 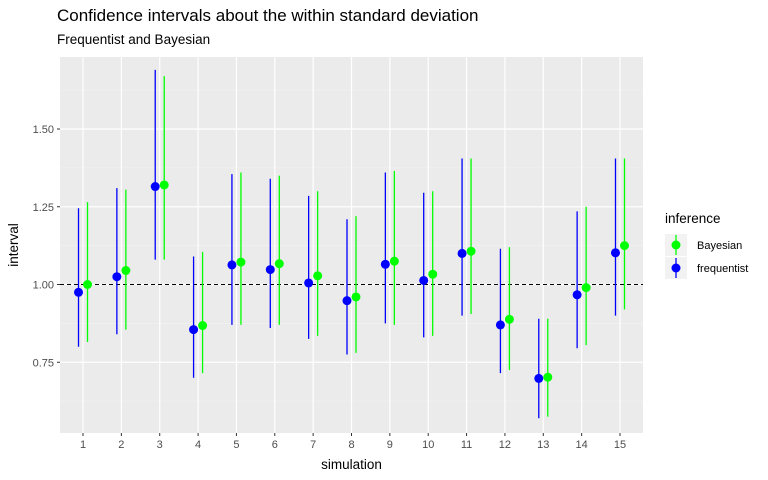 What do you see at coordinates (543, 445) in the screenshot?
I see `x-tick-label: 13` at bounding box center [543, 445].